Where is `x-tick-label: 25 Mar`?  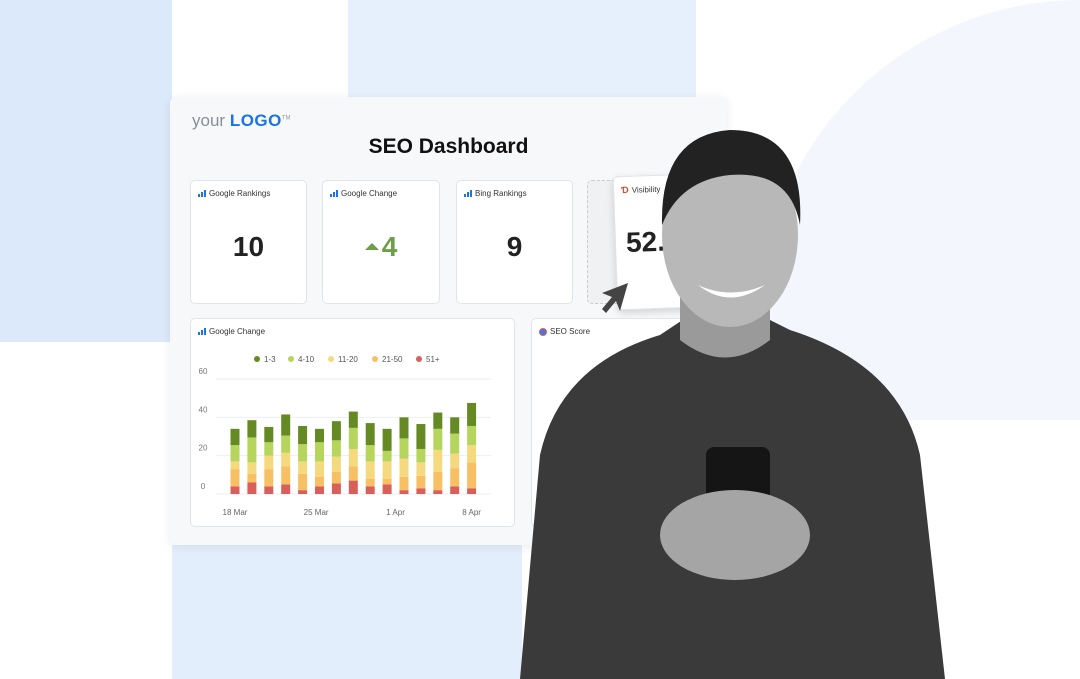 x-tick-label: 25 Mar is located at coordinates (316, 512).